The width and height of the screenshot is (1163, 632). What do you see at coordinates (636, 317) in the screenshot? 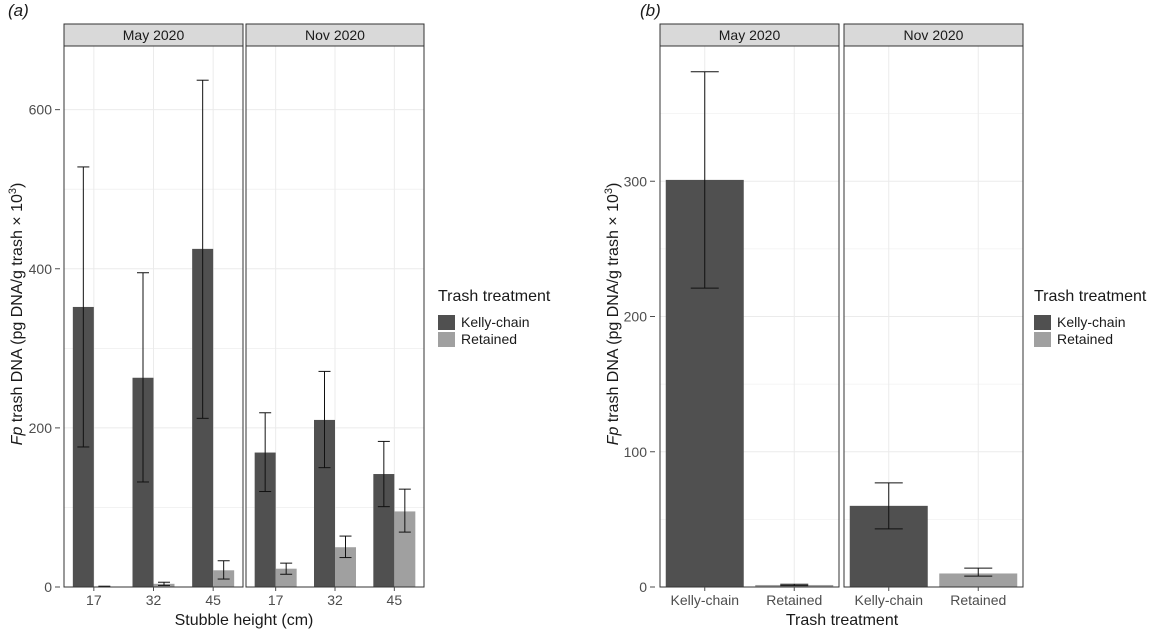
I see `y-tick-label-b-200: 200` at bounding box center [636, 317].